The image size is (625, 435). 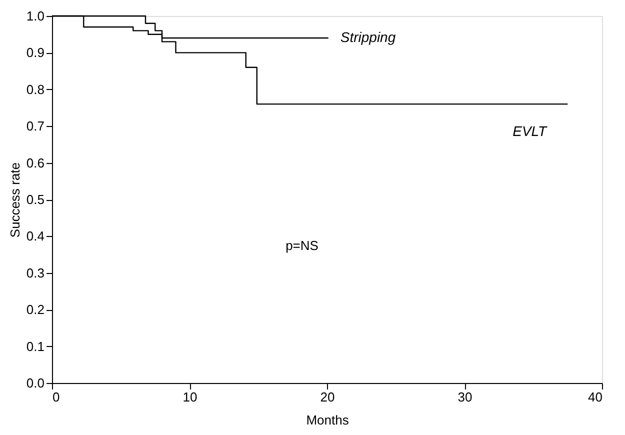 What do you see at coordinates (368, 37) in the screenshot?
I see `series-label: Stripping` at bounding box center [368, 37].